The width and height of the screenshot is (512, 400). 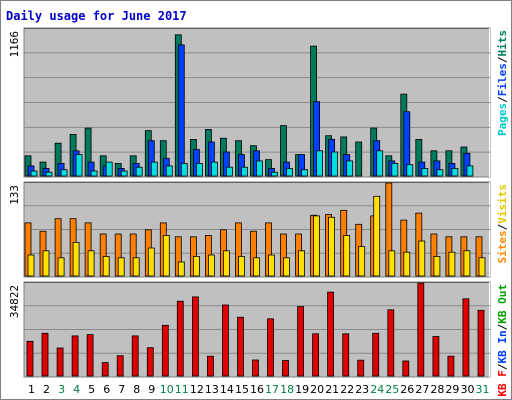 I want to click on day-label: 12, so click(x=197, y=389).